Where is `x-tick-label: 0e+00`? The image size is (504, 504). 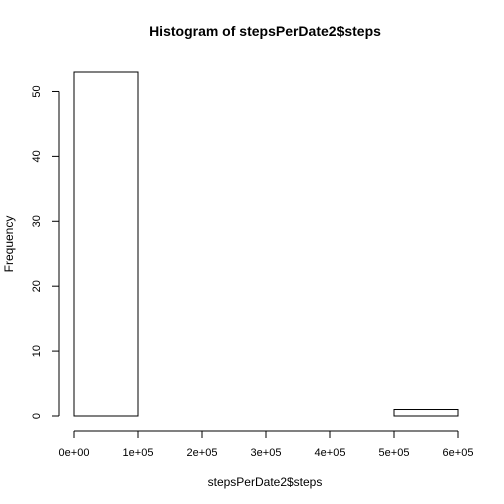 x-tick-label: 0e+00 is located at coordinates (74, 453).